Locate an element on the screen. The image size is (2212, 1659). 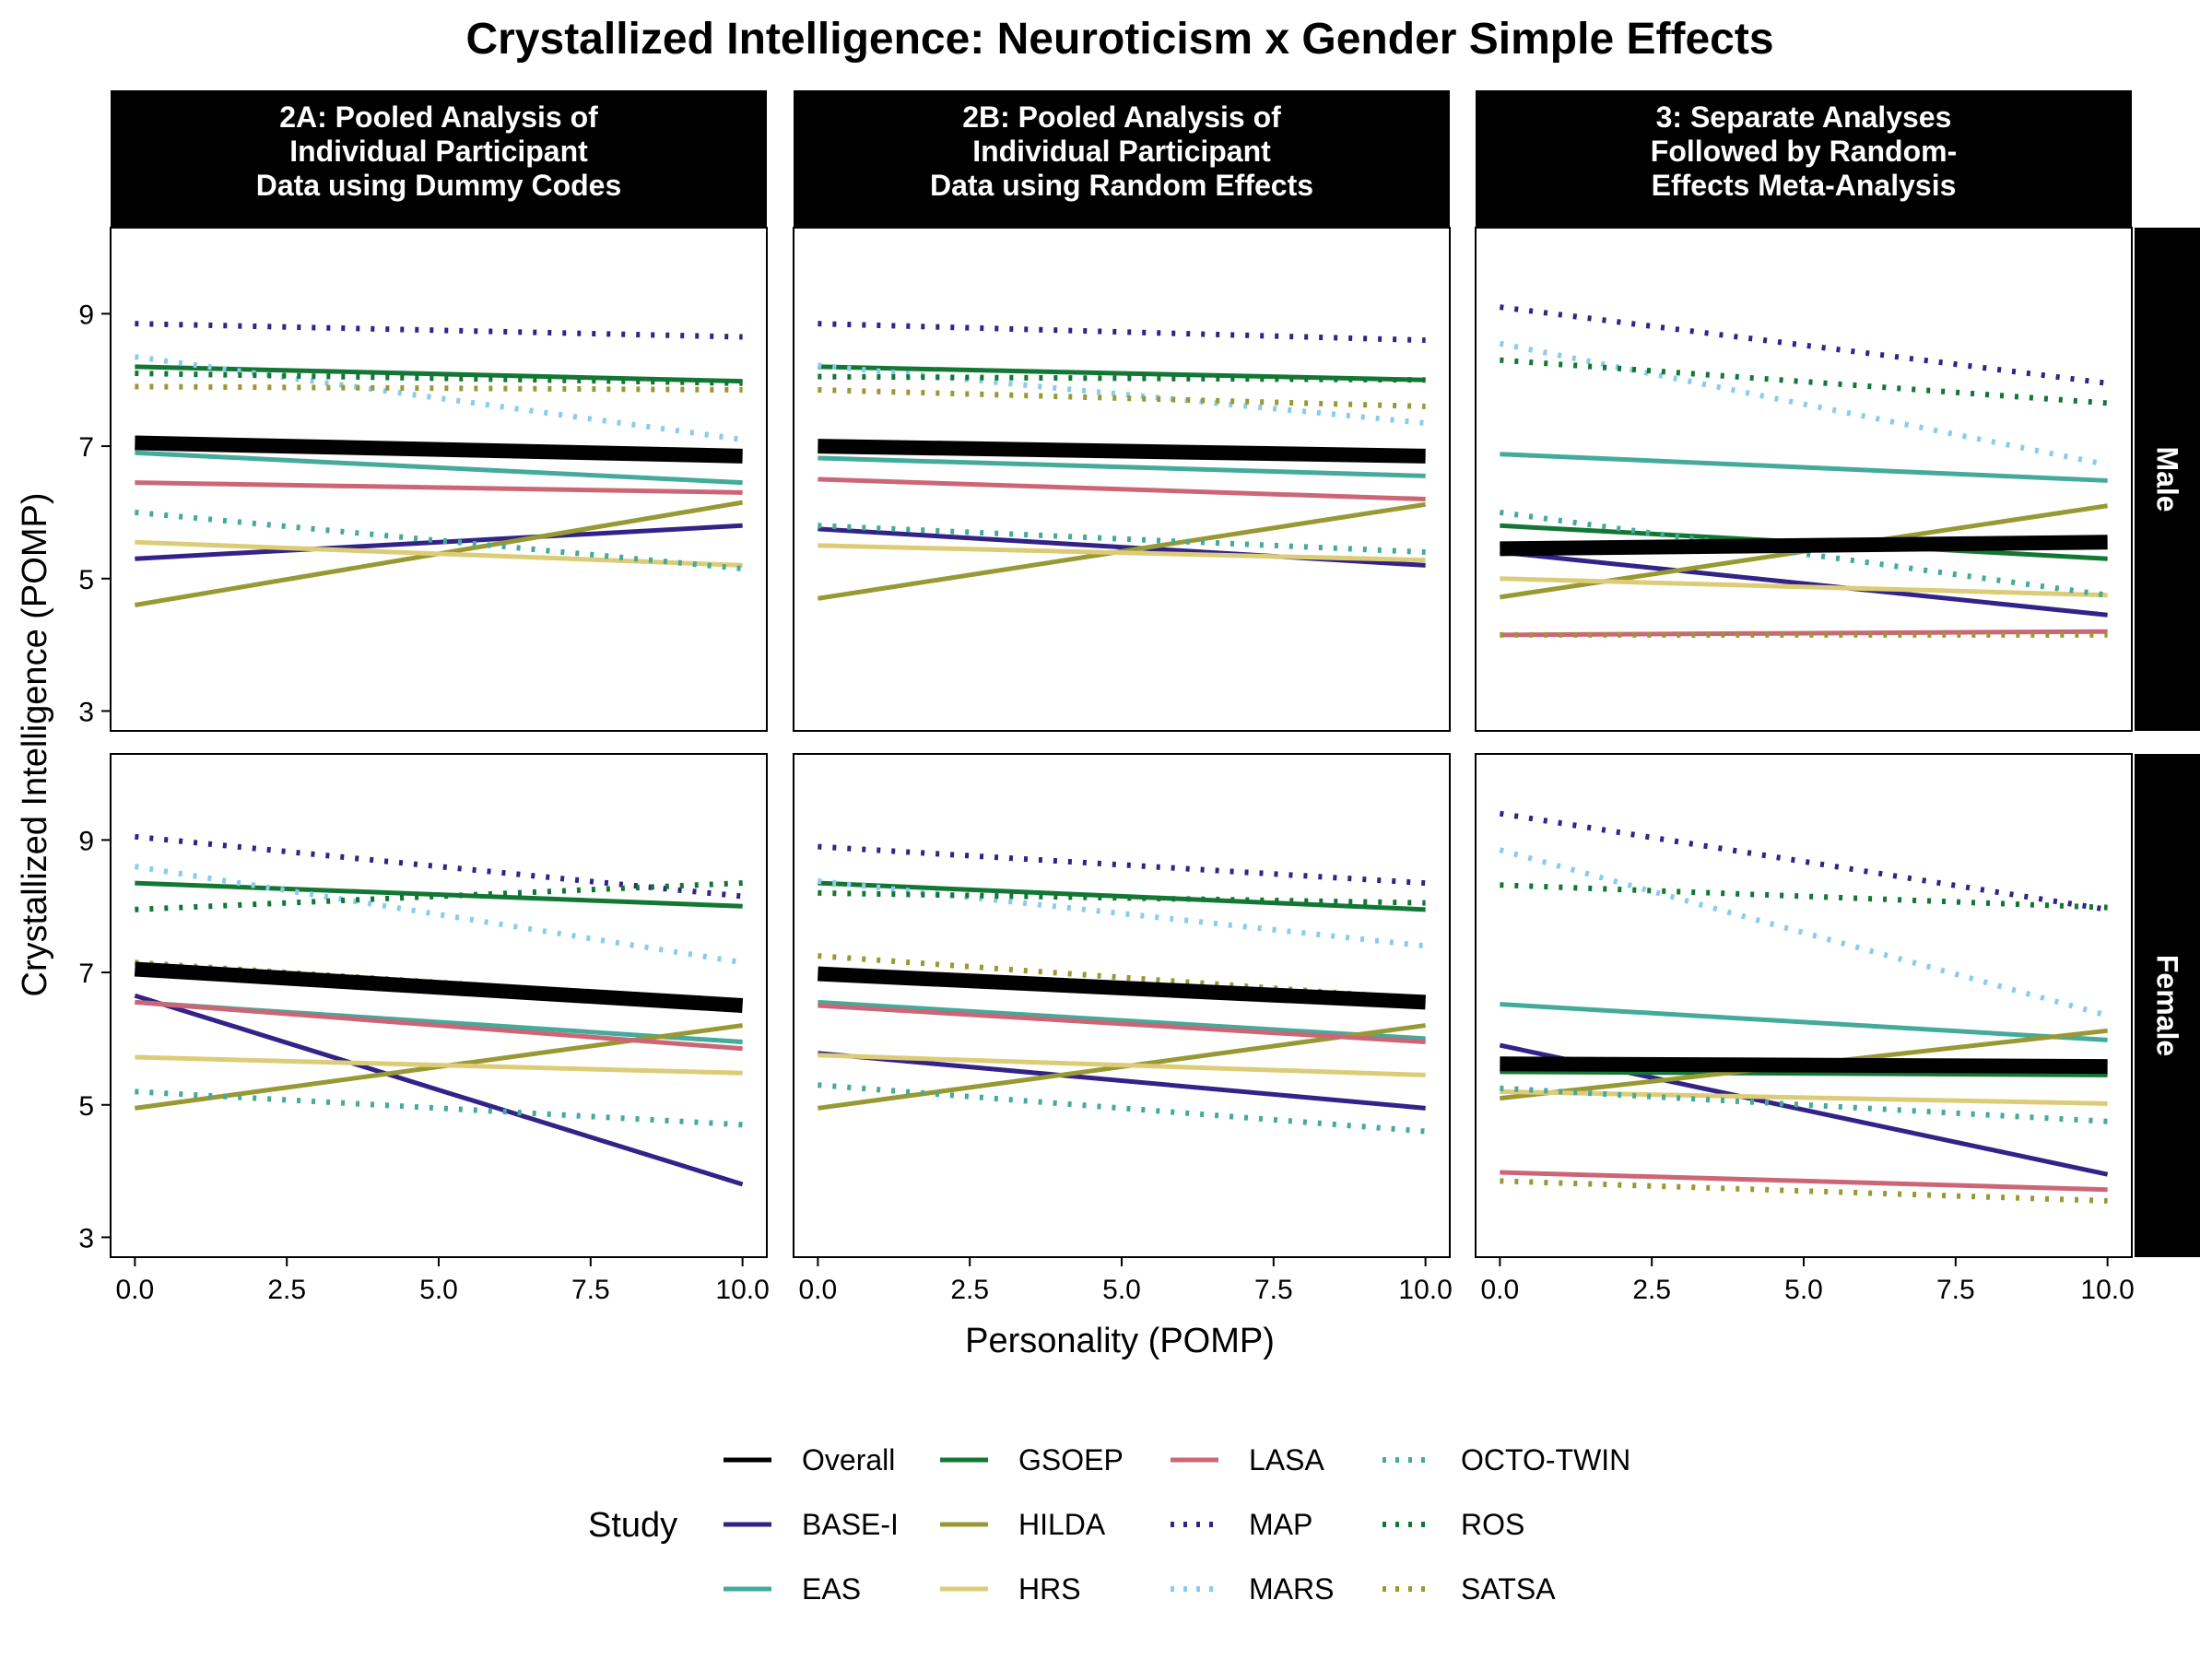
row-strip-label: Male is located at coordinates (2167, 479).